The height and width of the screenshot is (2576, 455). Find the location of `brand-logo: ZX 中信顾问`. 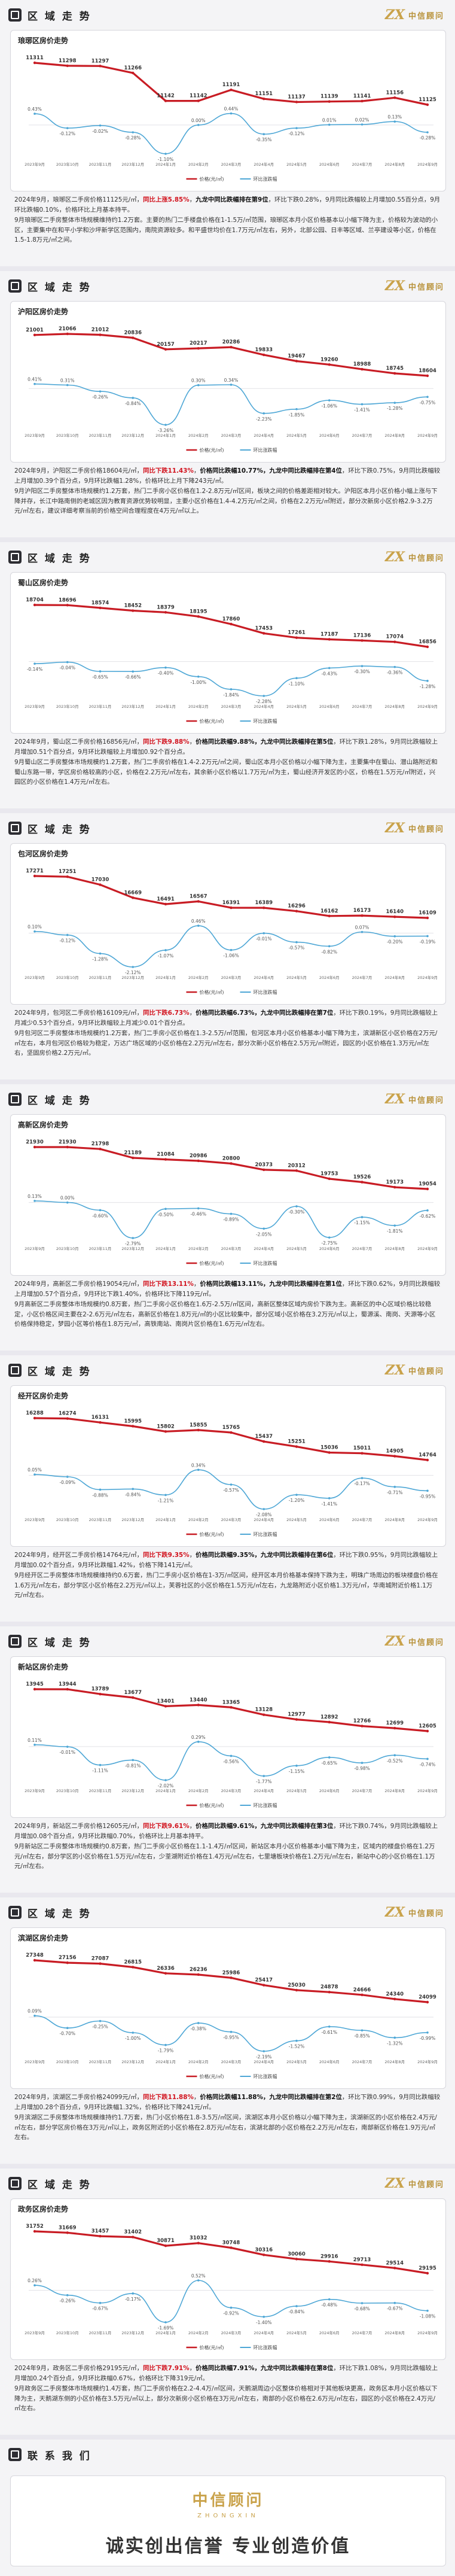

brand-logo: ZX 中信顾问 is located at coordinates (415, 15).